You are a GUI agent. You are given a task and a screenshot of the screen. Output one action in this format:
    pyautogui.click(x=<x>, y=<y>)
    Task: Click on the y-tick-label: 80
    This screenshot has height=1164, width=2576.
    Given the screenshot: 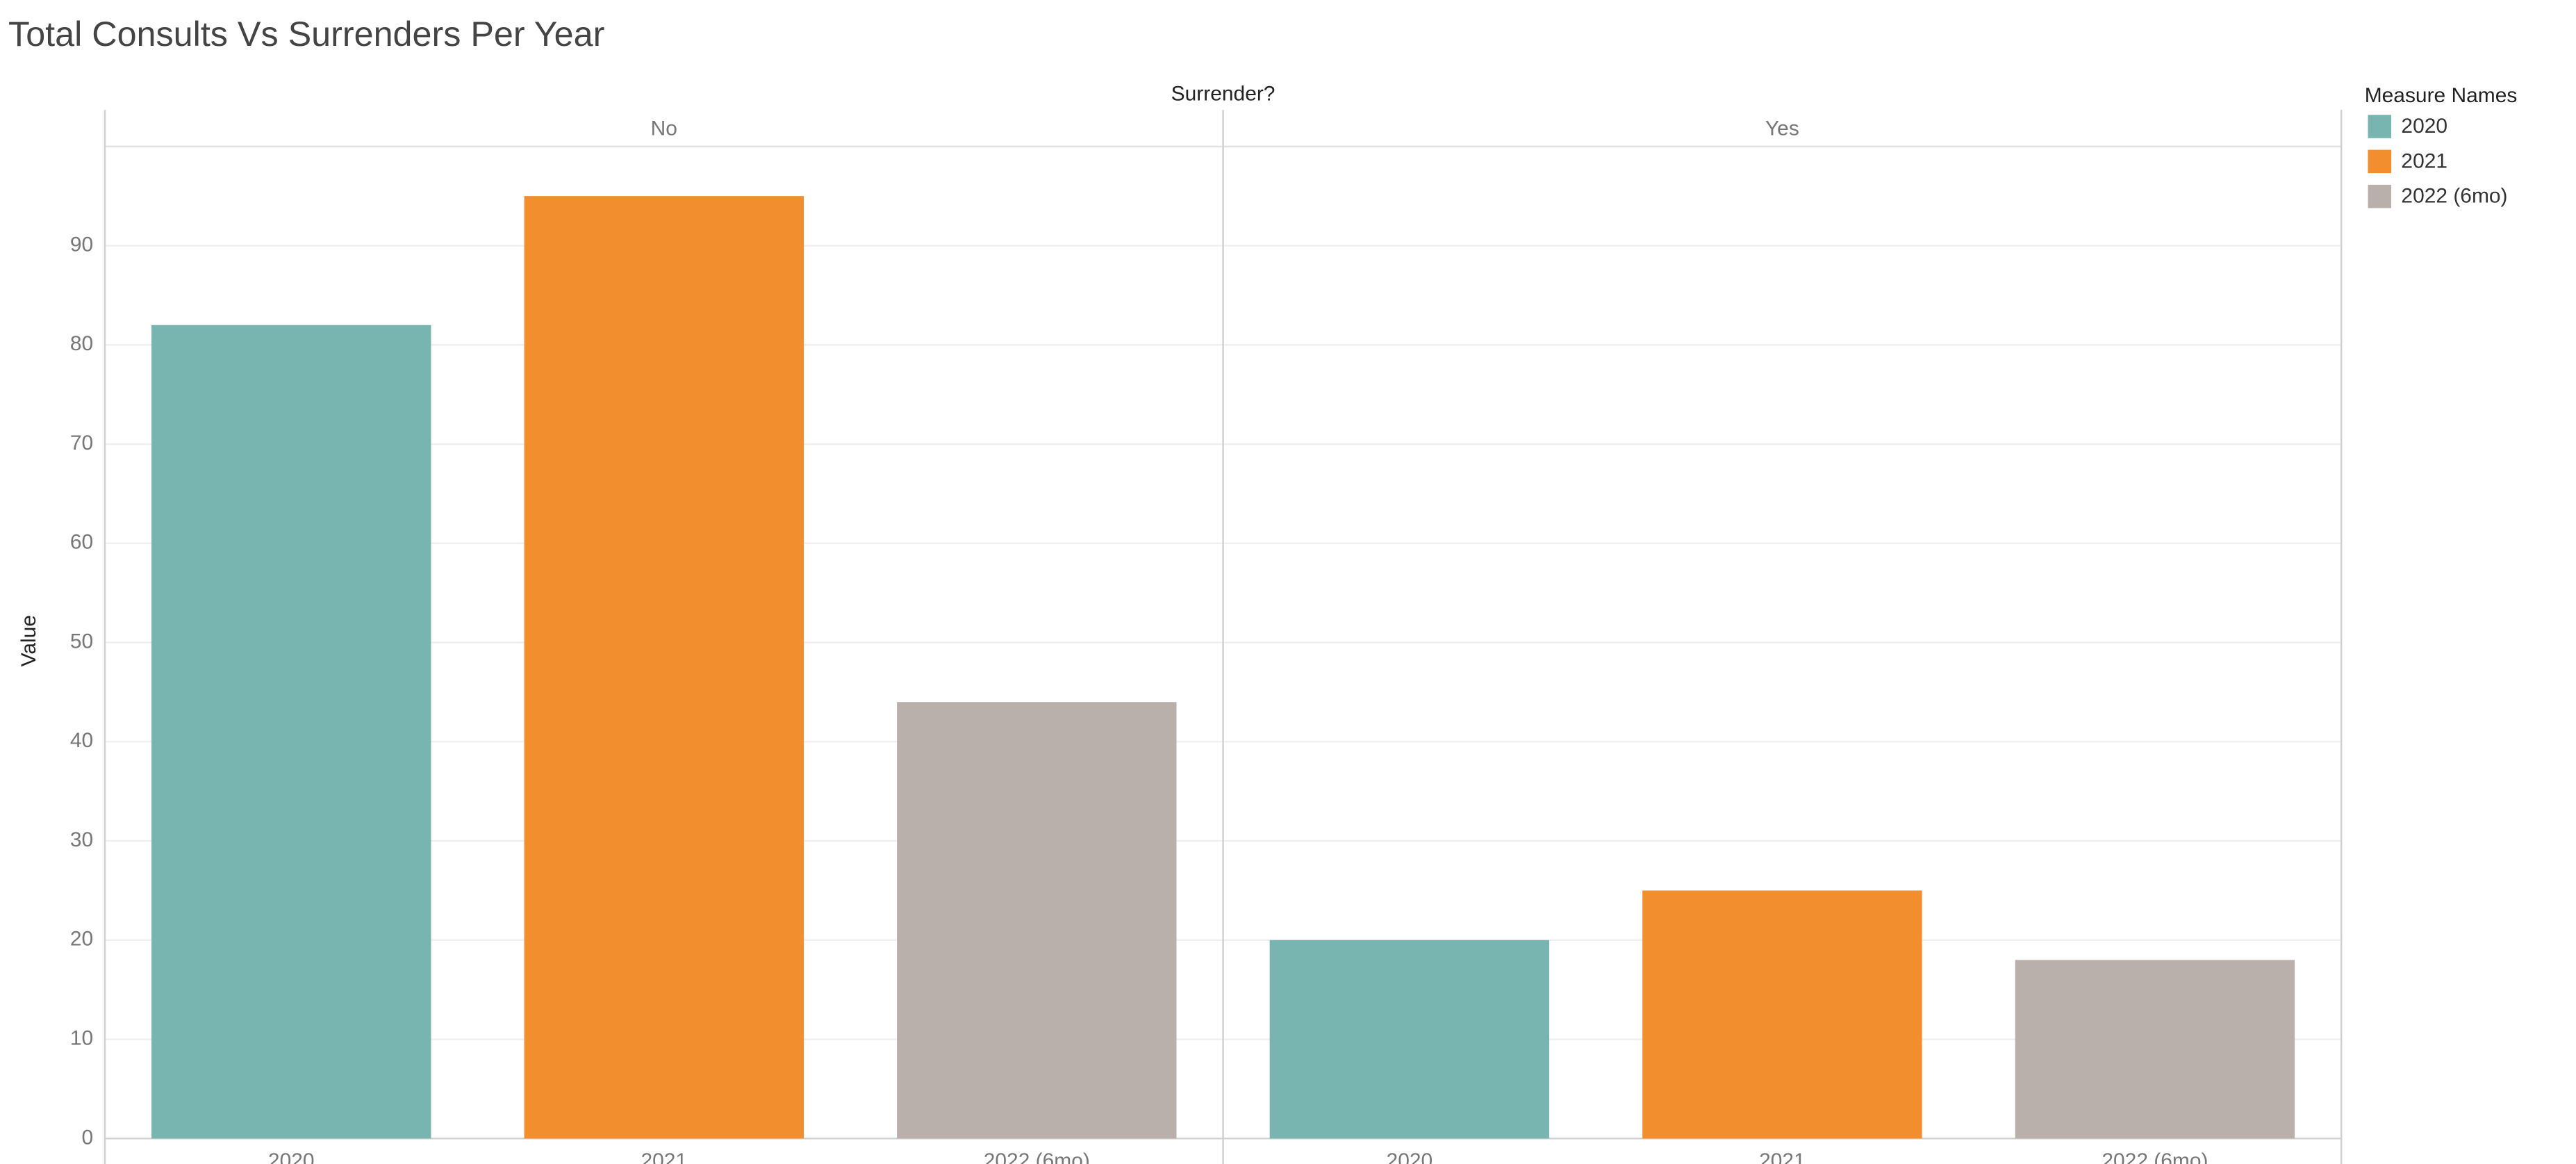 What is the action you would take?
    pyautogui.click(x=81, y=343)
    